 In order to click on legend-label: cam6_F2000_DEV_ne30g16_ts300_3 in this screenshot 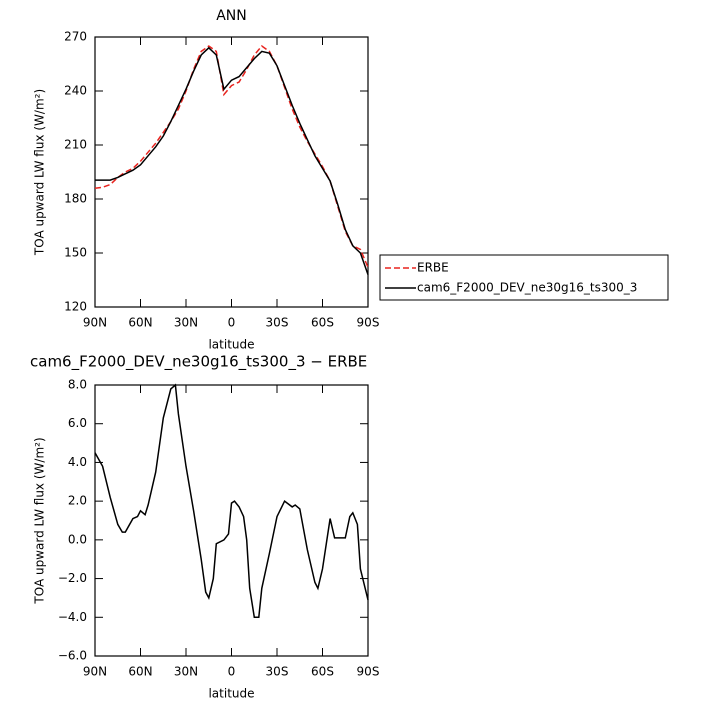, I will do `click(527, 288)`.